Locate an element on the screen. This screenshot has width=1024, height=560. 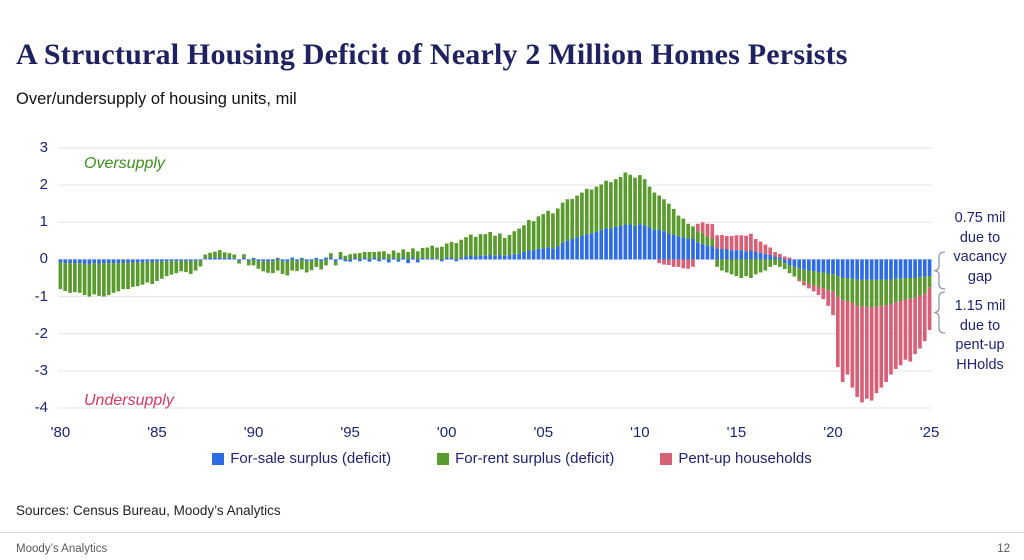
pentup-hholds-note: 1.15 mil due to pent-up HHolds is located at coordinates (980, 335).